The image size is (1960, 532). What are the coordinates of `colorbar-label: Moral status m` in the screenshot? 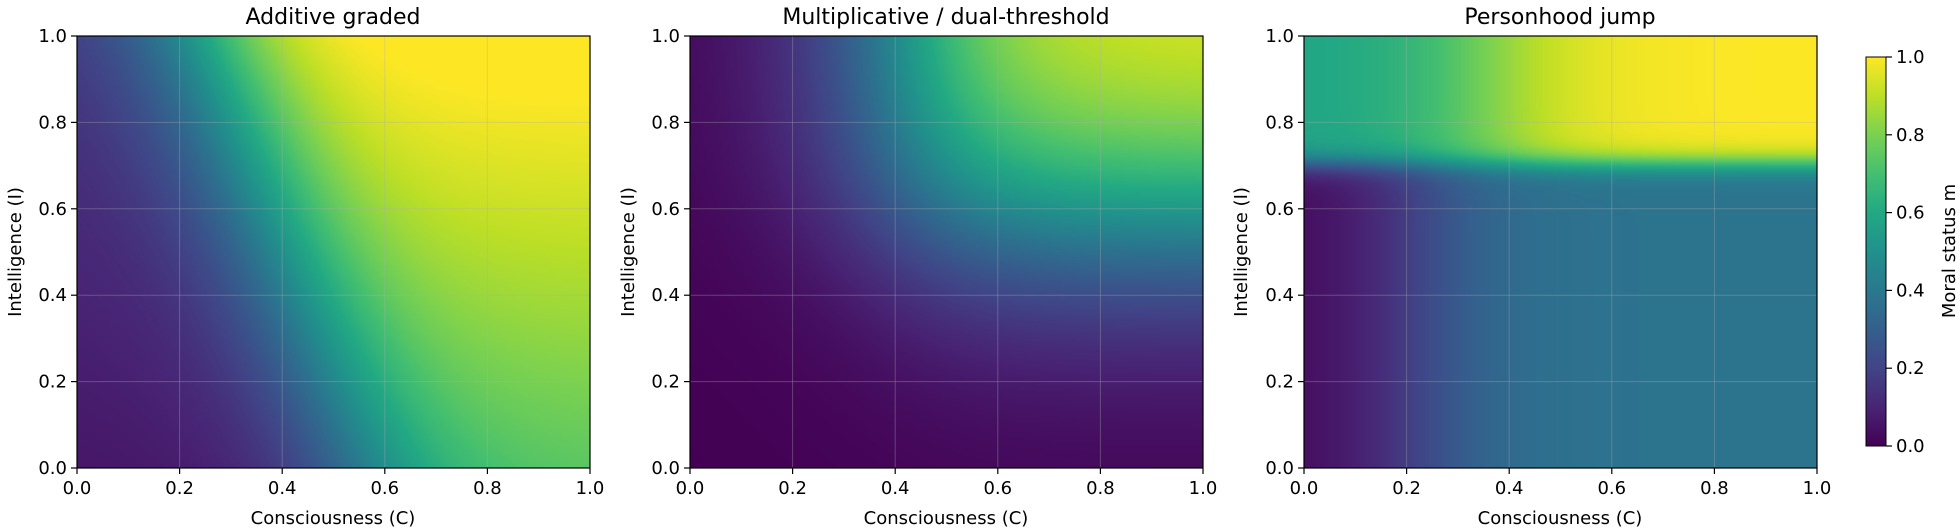 It's located at (1949, 251).